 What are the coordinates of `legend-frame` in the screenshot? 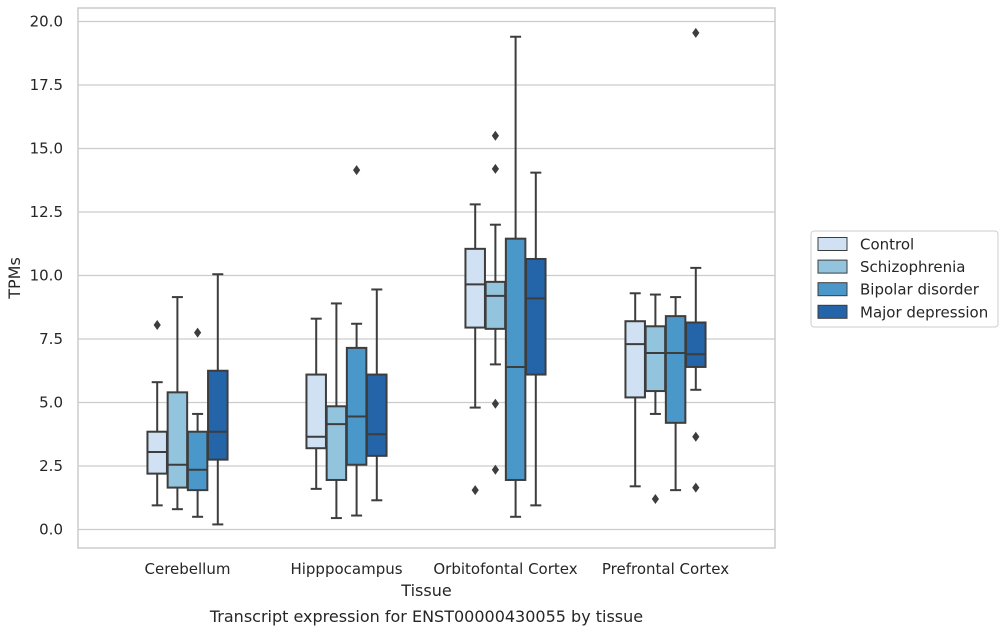 It's located at (904, 279).